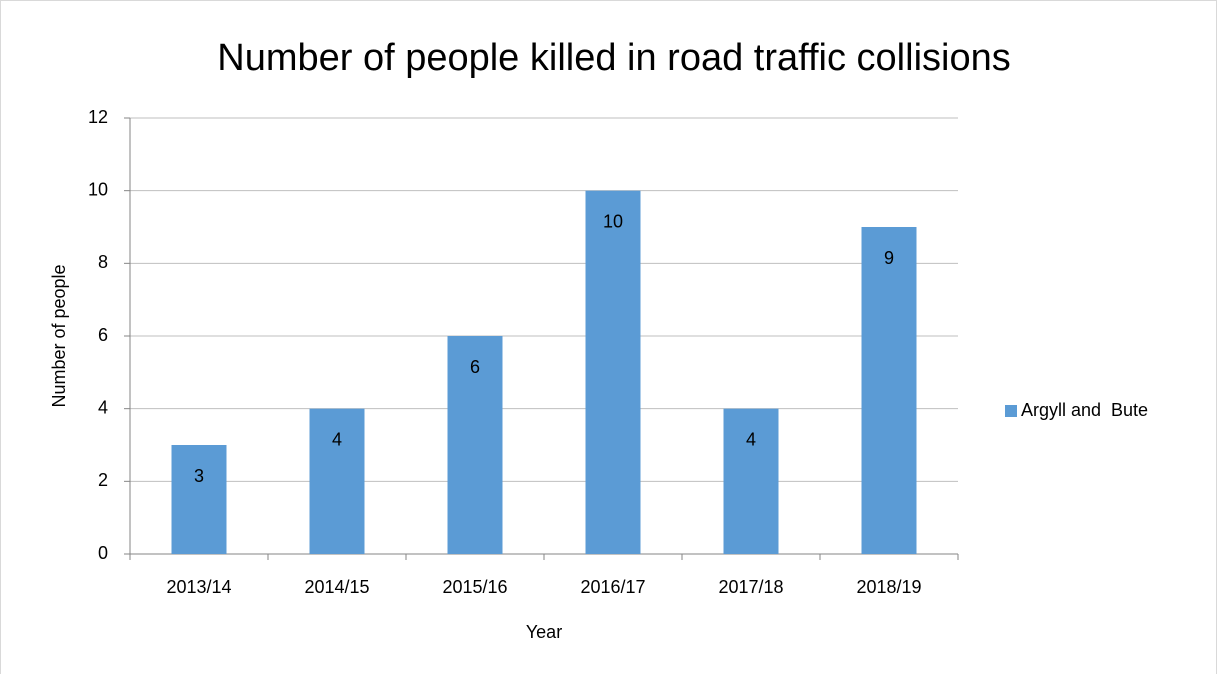  What do you see at coordinates (98, 189) in the screenshot?
I see `y-tick-label: 10` at bounding box center [98, 189].